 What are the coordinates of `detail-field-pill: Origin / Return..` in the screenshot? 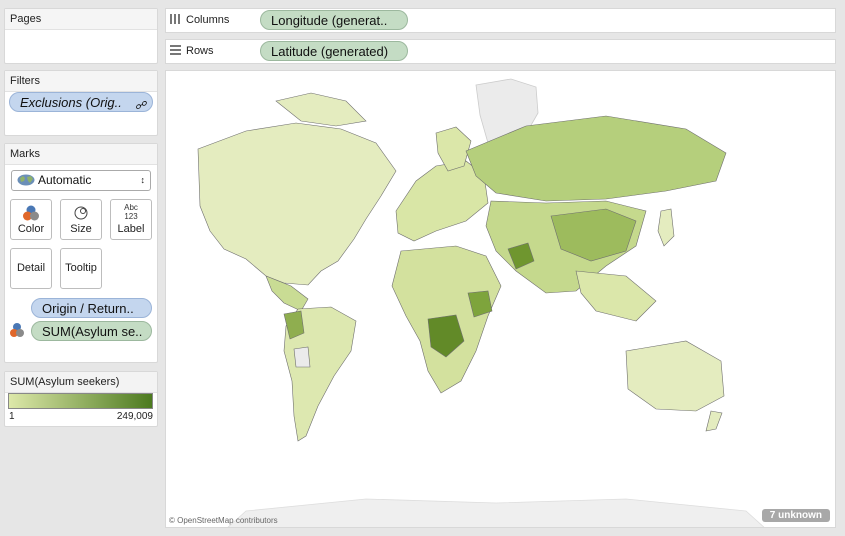 It's located at (91, 308).